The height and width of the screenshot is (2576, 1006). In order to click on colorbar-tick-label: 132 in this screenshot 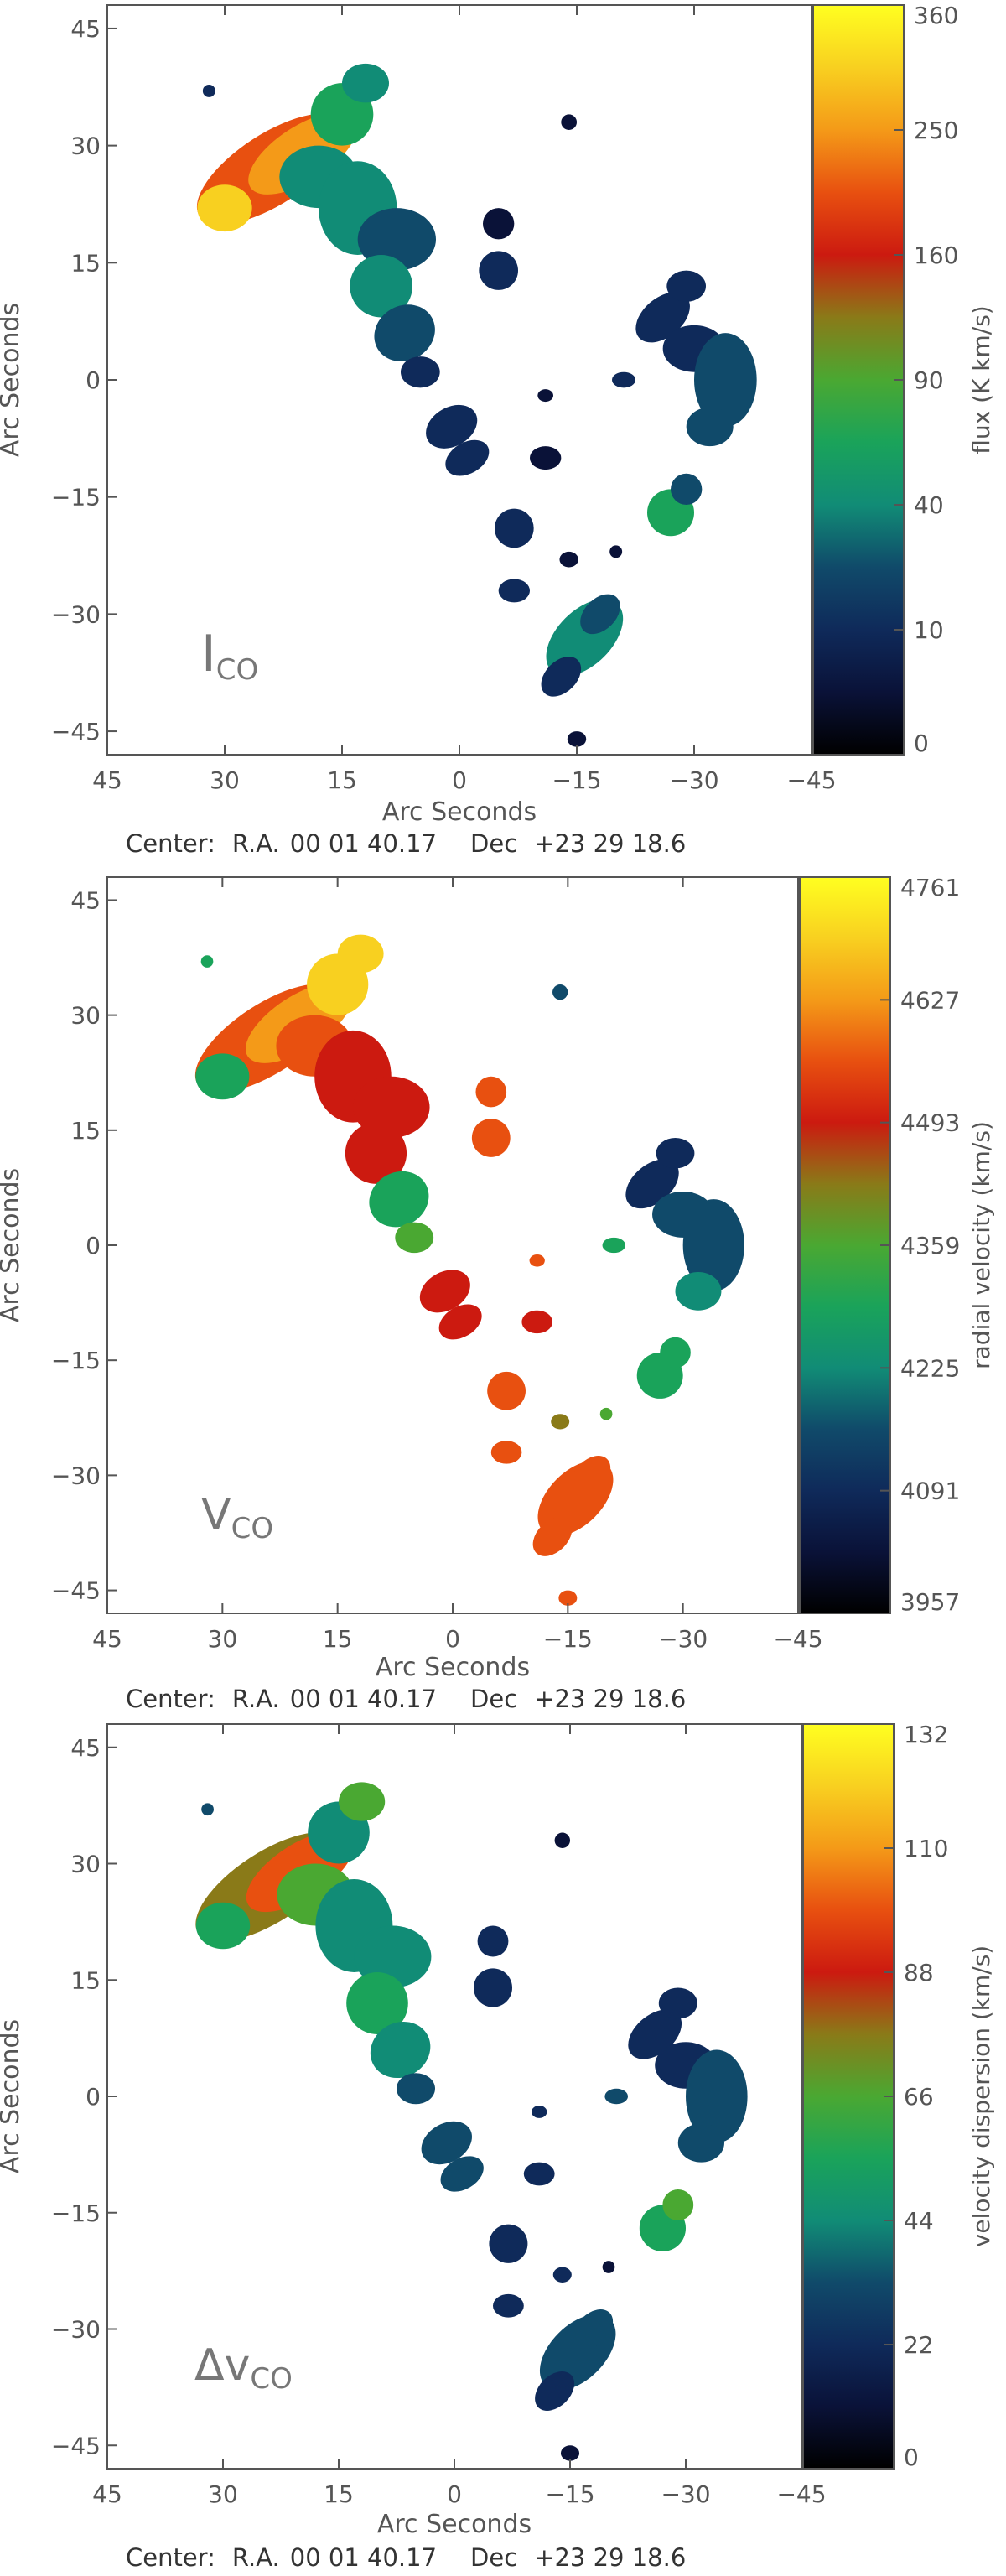, I will do `click(926, 1734)`.